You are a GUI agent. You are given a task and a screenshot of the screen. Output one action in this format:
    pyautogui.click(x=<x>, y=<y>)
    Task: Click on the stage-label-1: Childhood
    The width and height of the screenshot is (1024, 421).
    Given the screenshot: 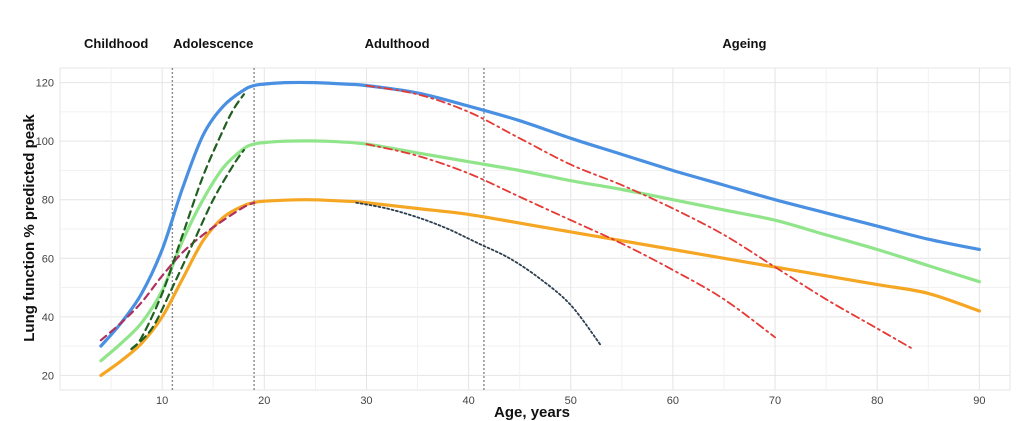 What is the action you would take?
    pyautogui.click(x=116, y=43)
    